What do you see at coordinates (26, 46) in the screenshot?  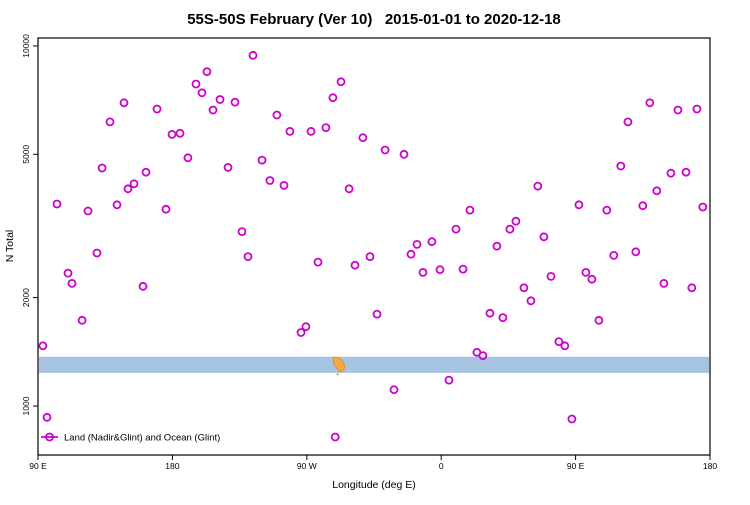 I see `y-tick-label: 10000` at bounding box center [26, 46].